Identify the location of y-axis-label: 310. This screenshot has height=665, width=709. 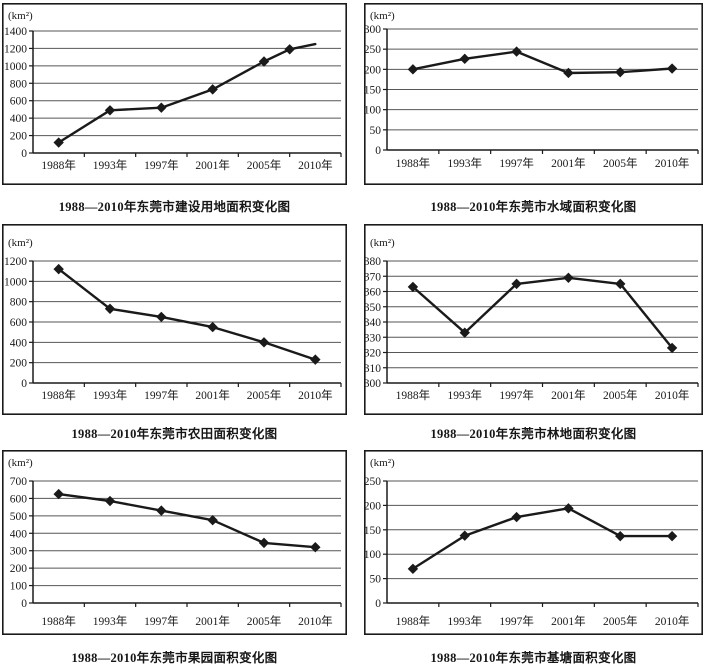
(372, 369).